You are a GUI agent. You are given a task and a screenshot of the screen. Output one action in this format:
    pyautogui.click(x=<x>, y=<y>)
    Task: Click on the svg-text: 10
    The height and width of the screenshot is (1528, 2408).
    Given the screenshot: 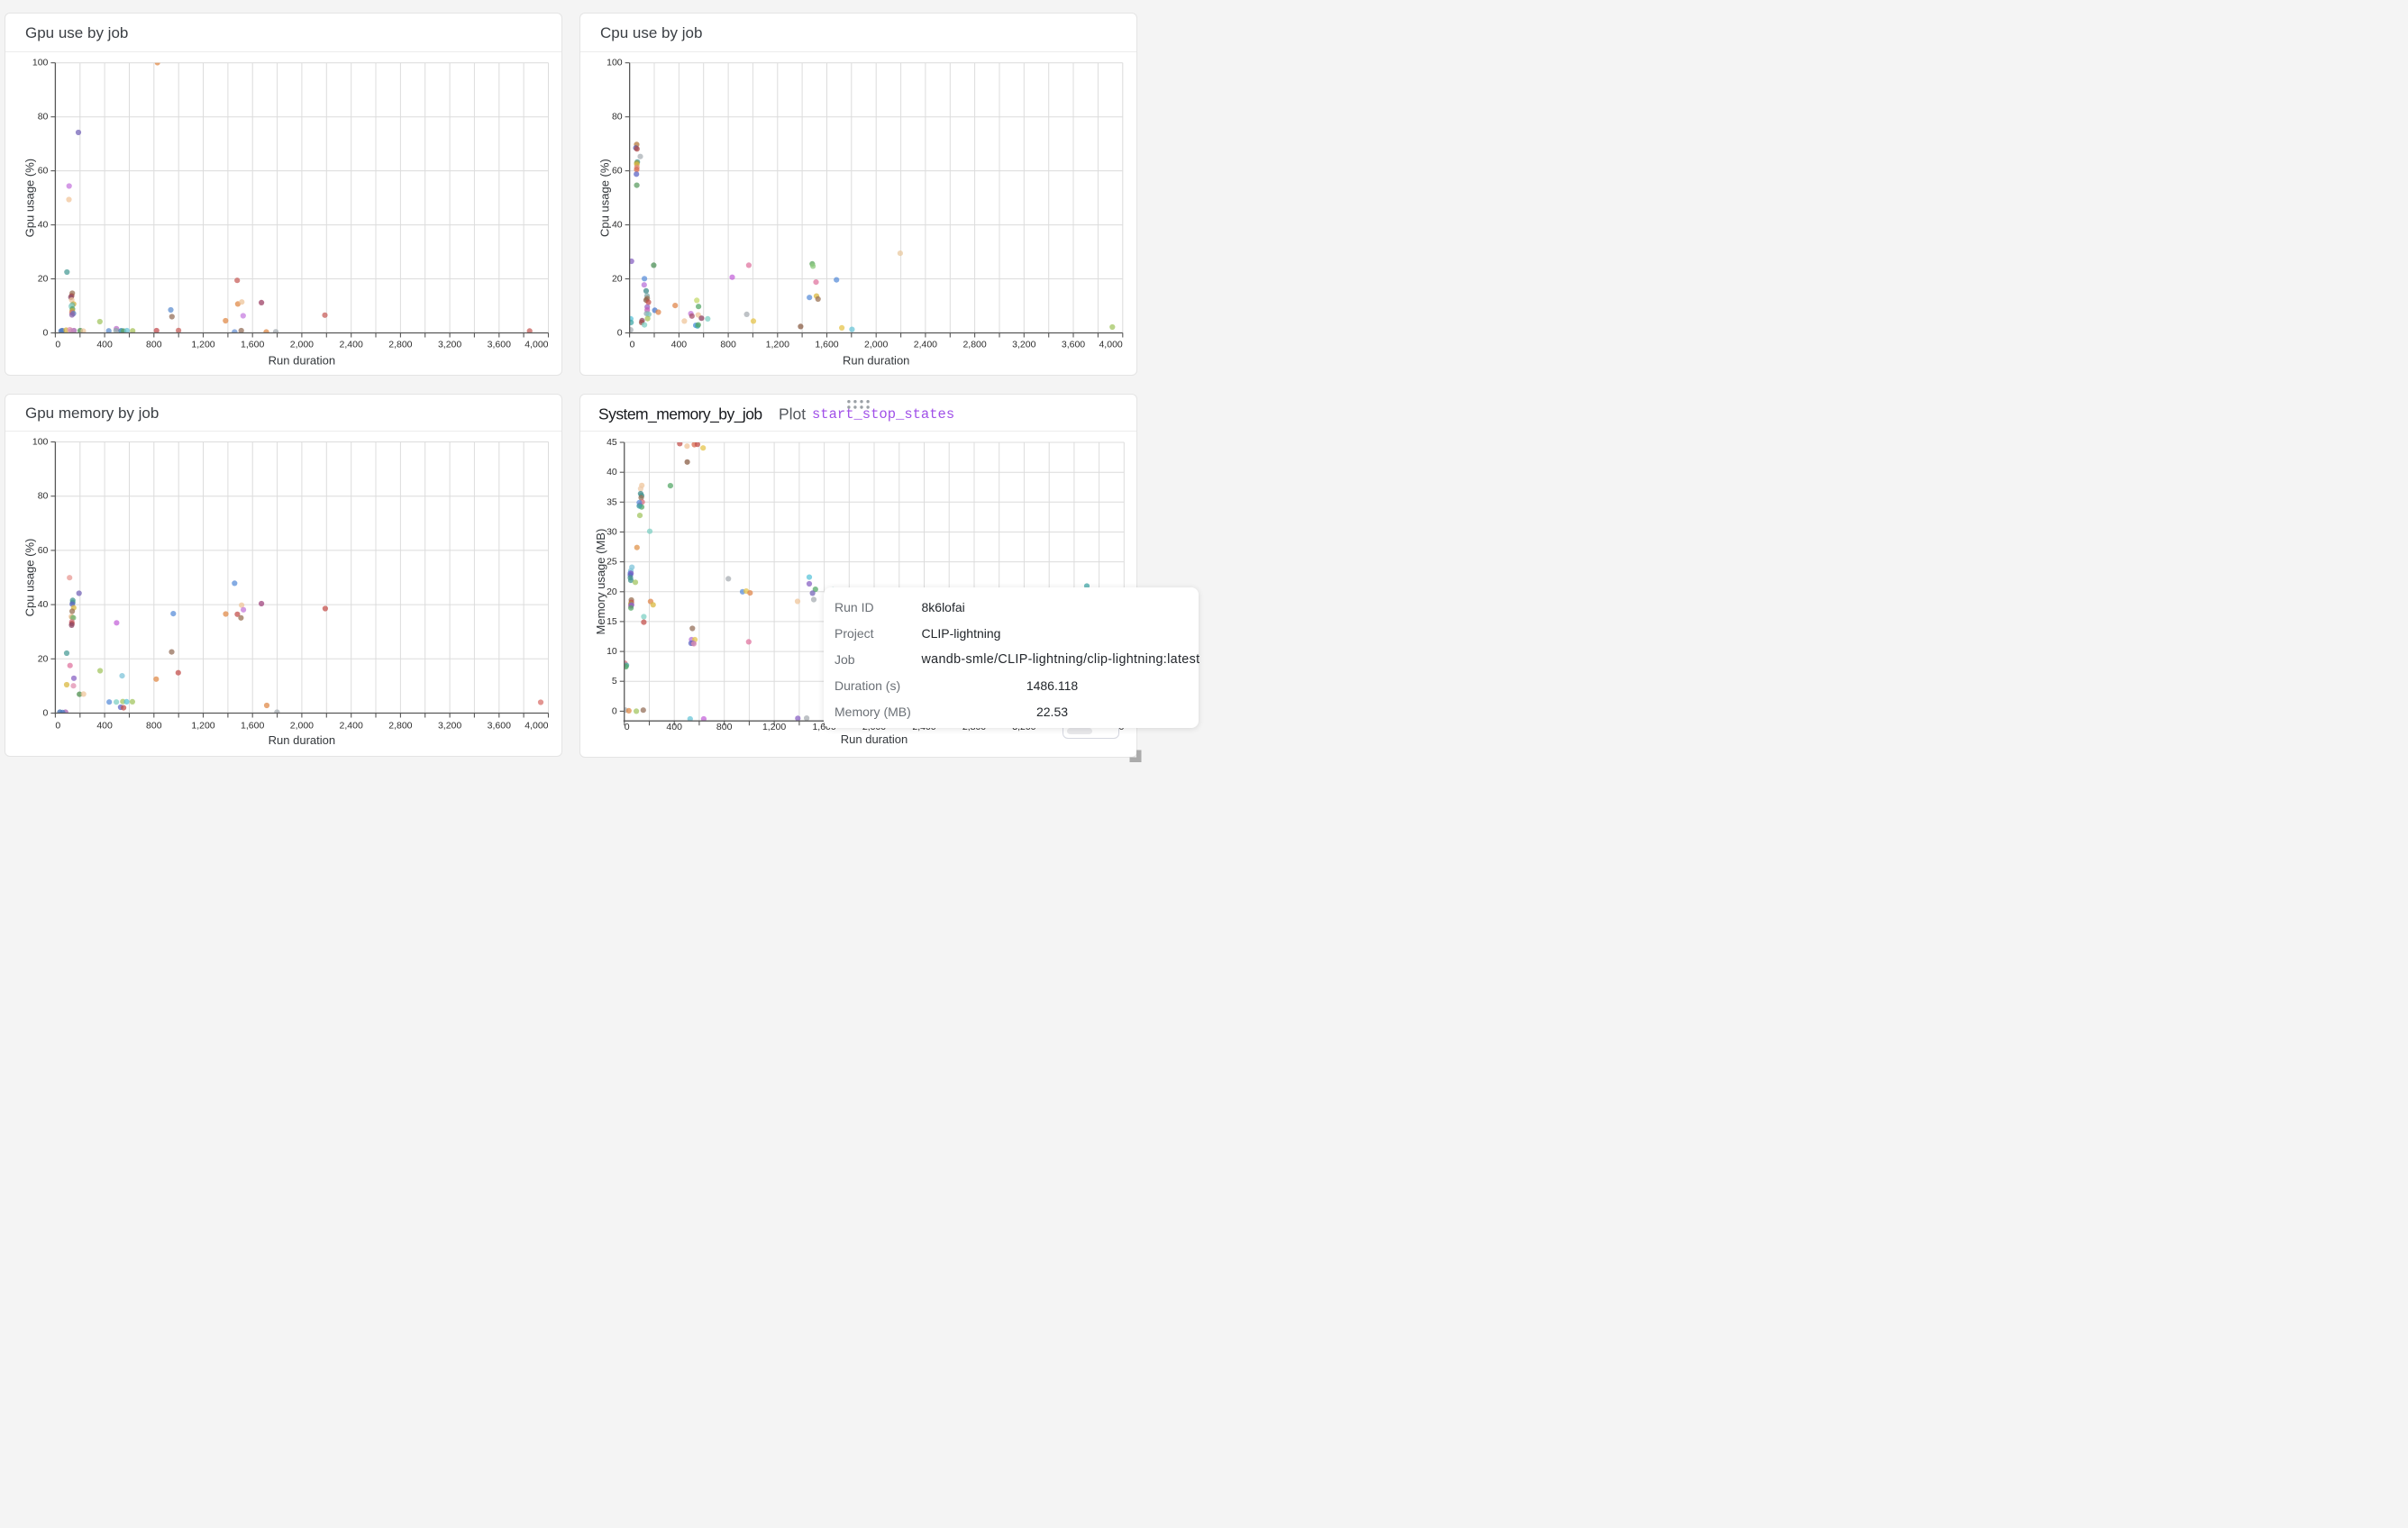 What is the action you would take?
    pyautogui.click(x=612, y=651)
    